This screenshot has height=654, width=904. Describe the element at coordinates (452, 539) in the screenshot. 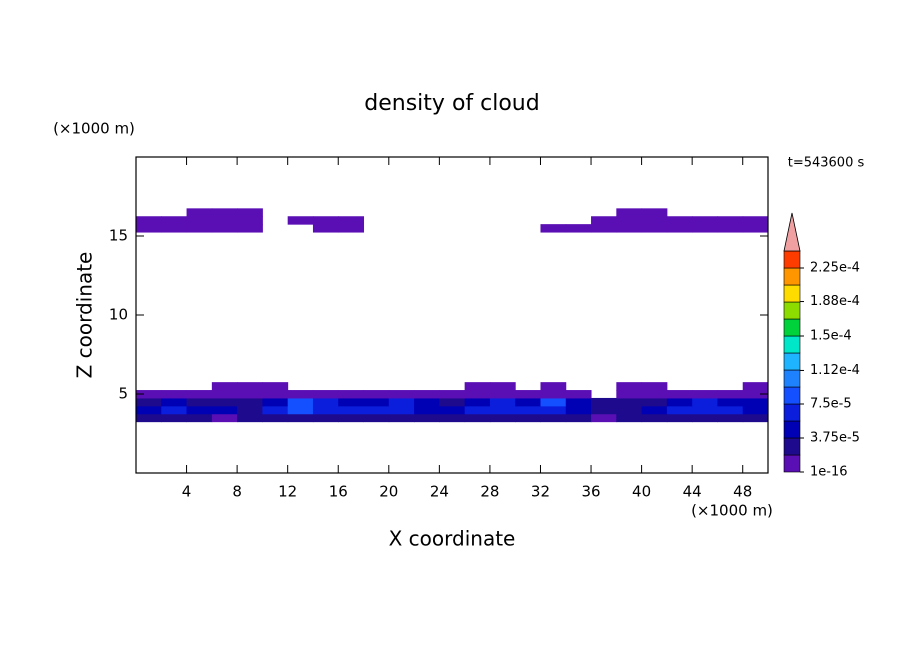

I see `x-axis-title: X coordinate` at that location.